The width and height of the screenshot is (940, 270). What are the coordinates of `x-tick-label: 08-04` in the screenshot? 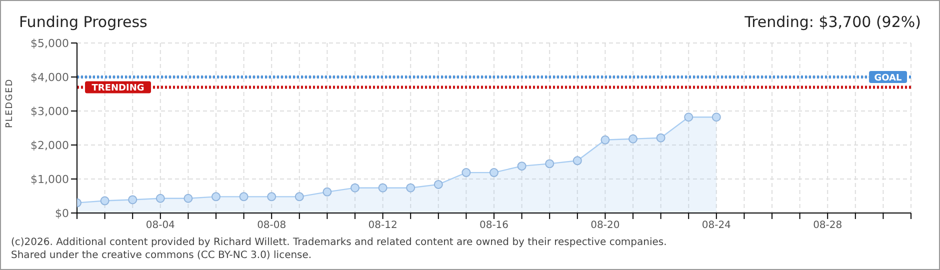 It's located at (160, 226).